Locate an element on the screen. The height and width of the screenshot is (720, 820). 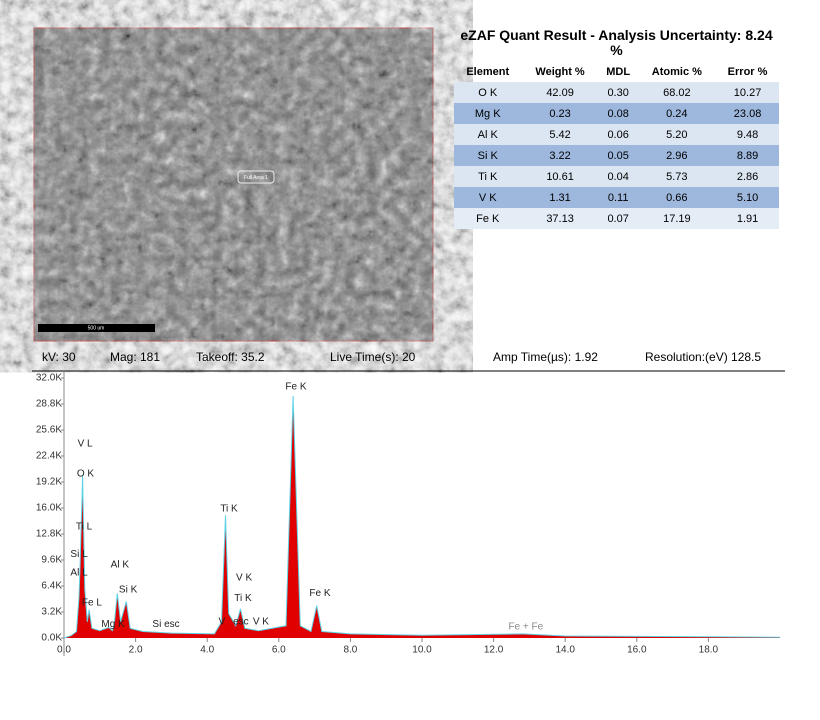
table-cell: 0.23 is located at coordinates (560, 113).